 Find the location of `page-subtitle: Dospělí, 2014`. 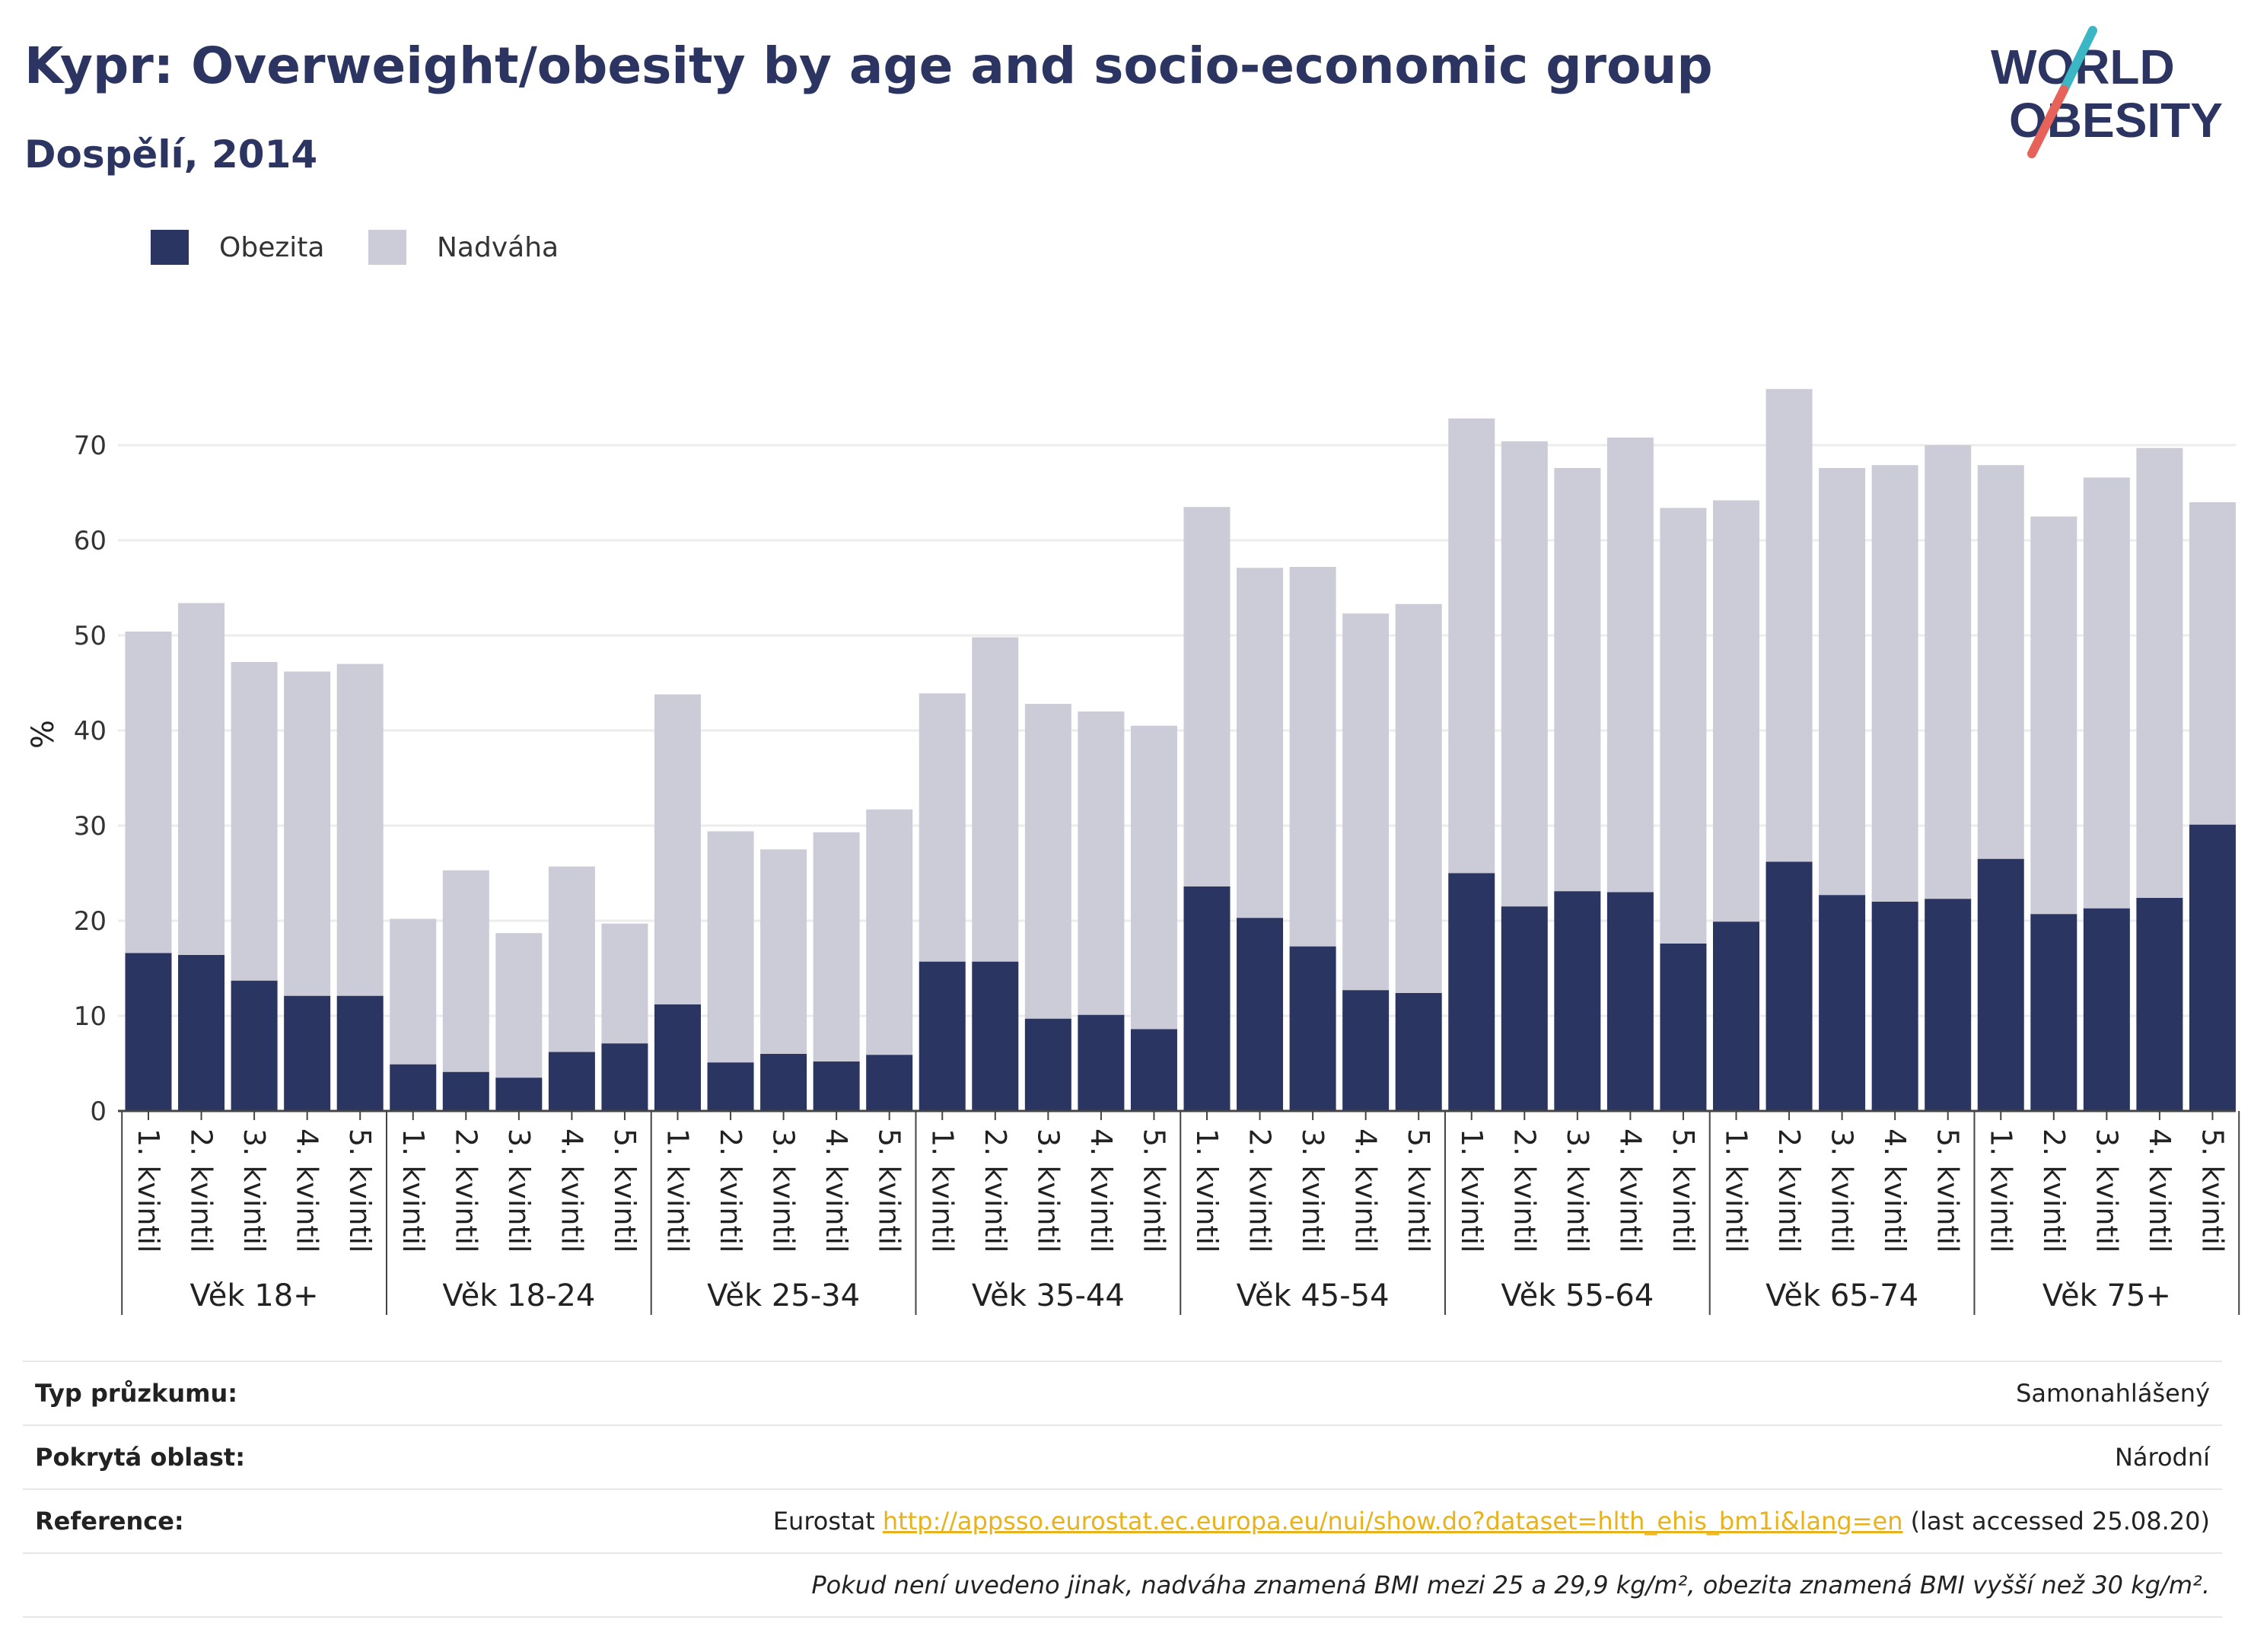

page-subtitle: Dospělí, 2014 is located at coordinates (171, 154).